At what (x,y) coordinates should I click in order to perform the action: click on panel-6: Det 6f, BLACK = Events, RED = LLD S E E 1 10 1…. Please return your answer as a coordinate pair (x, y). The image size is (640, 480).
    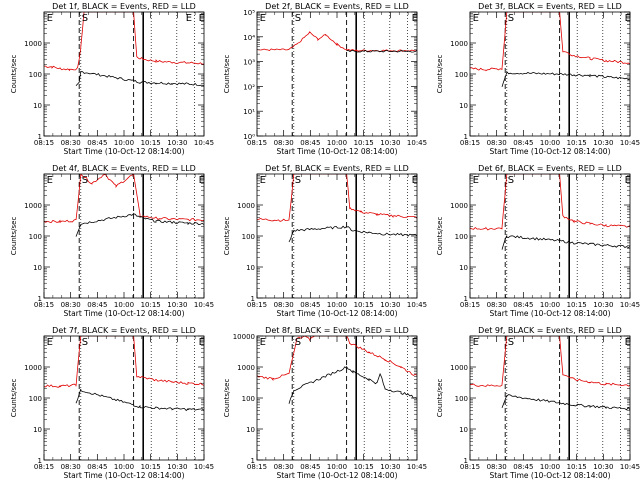
    Looking at the image, I should click on (538, 241).